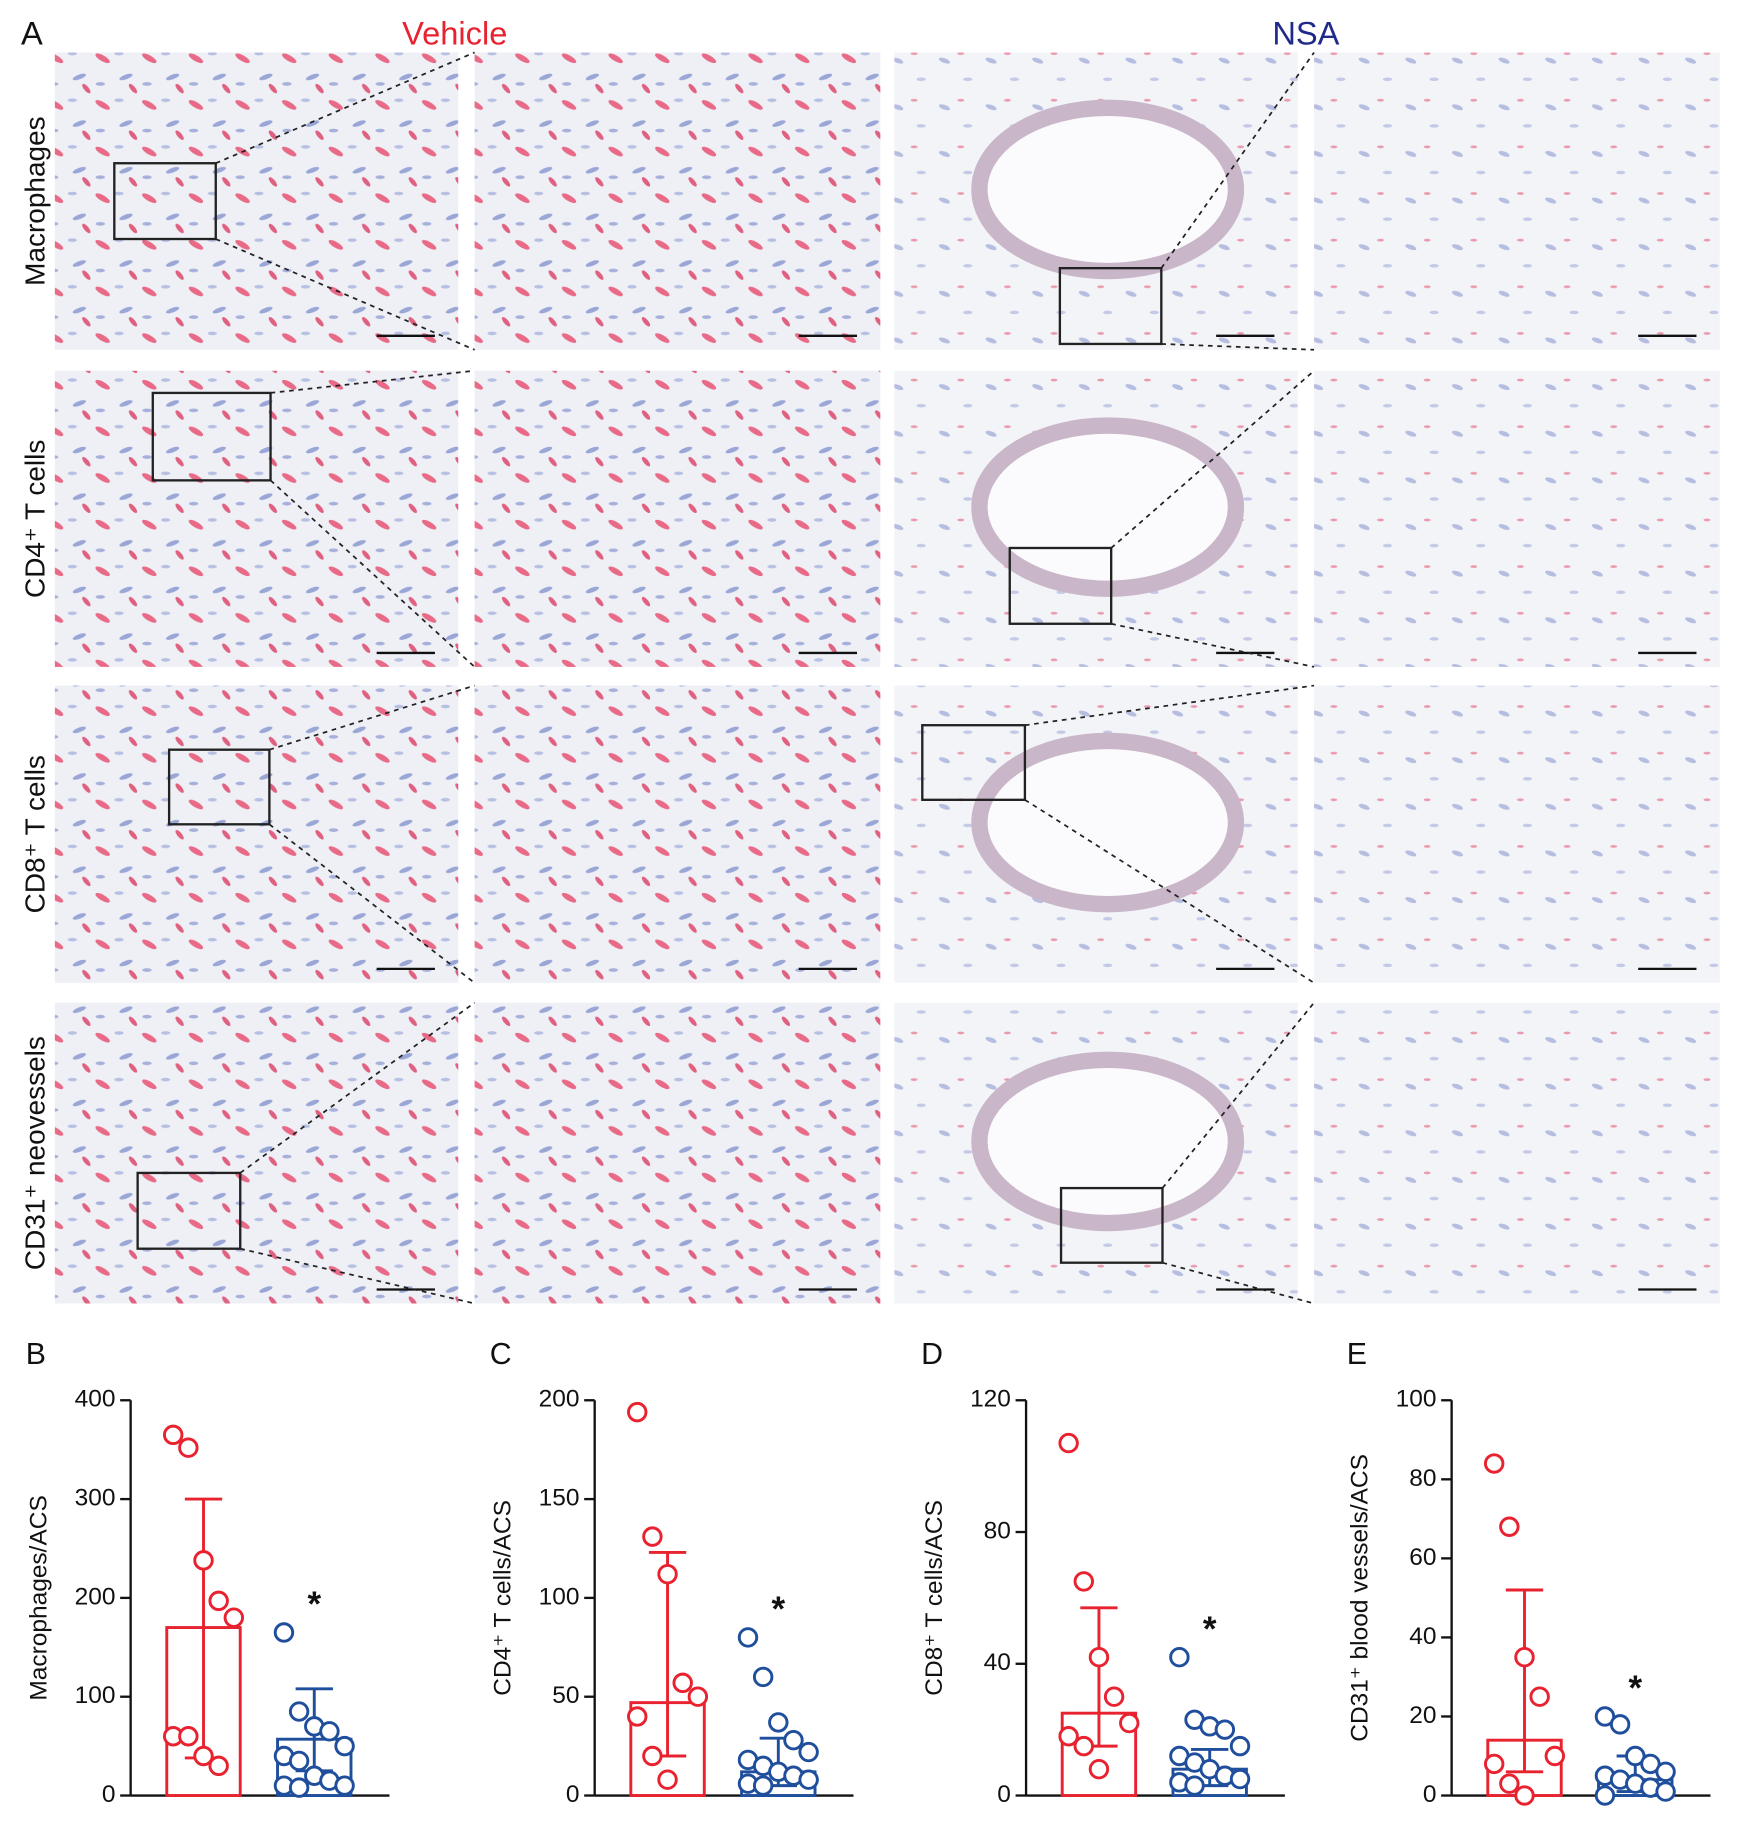  I want to click on panel-label: C, so click(501, 1354).